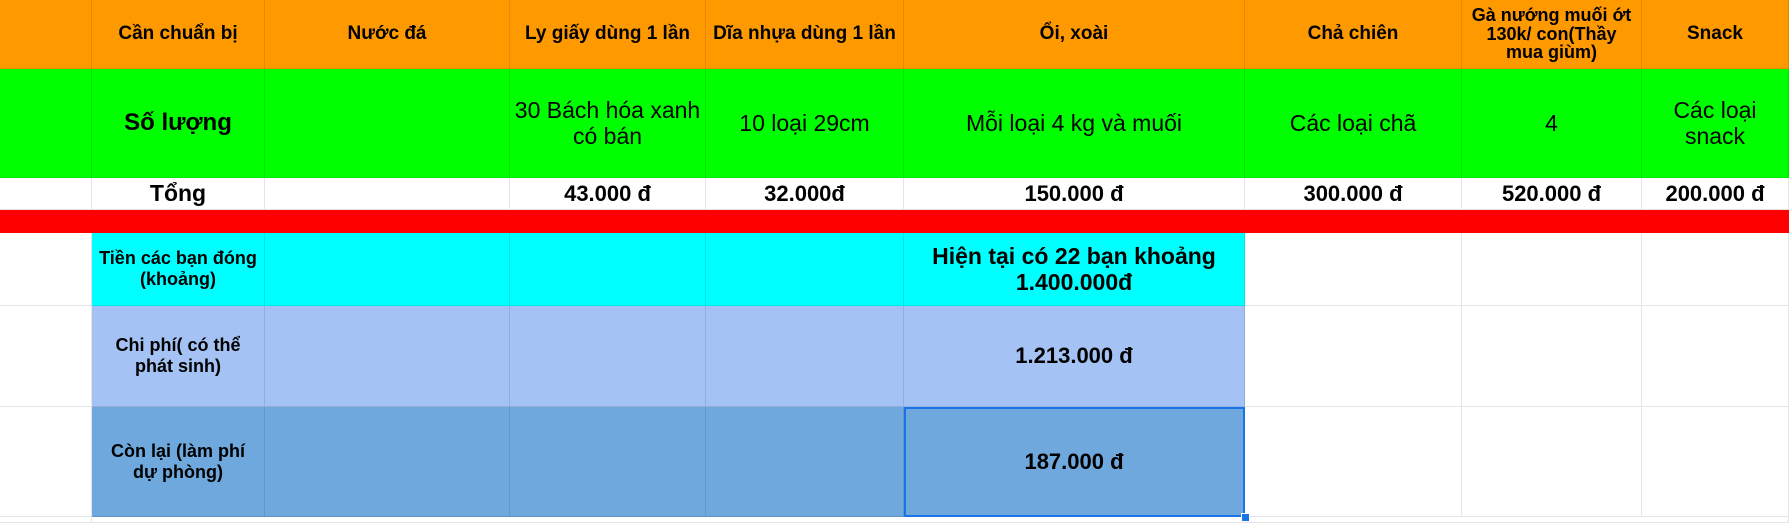 Image resolution: width=1789 pixels, height=523 pixels. Describe the element at coordinates (1353, 34) in the screenshot. I see `header-cha: Chả chiên` at that location.